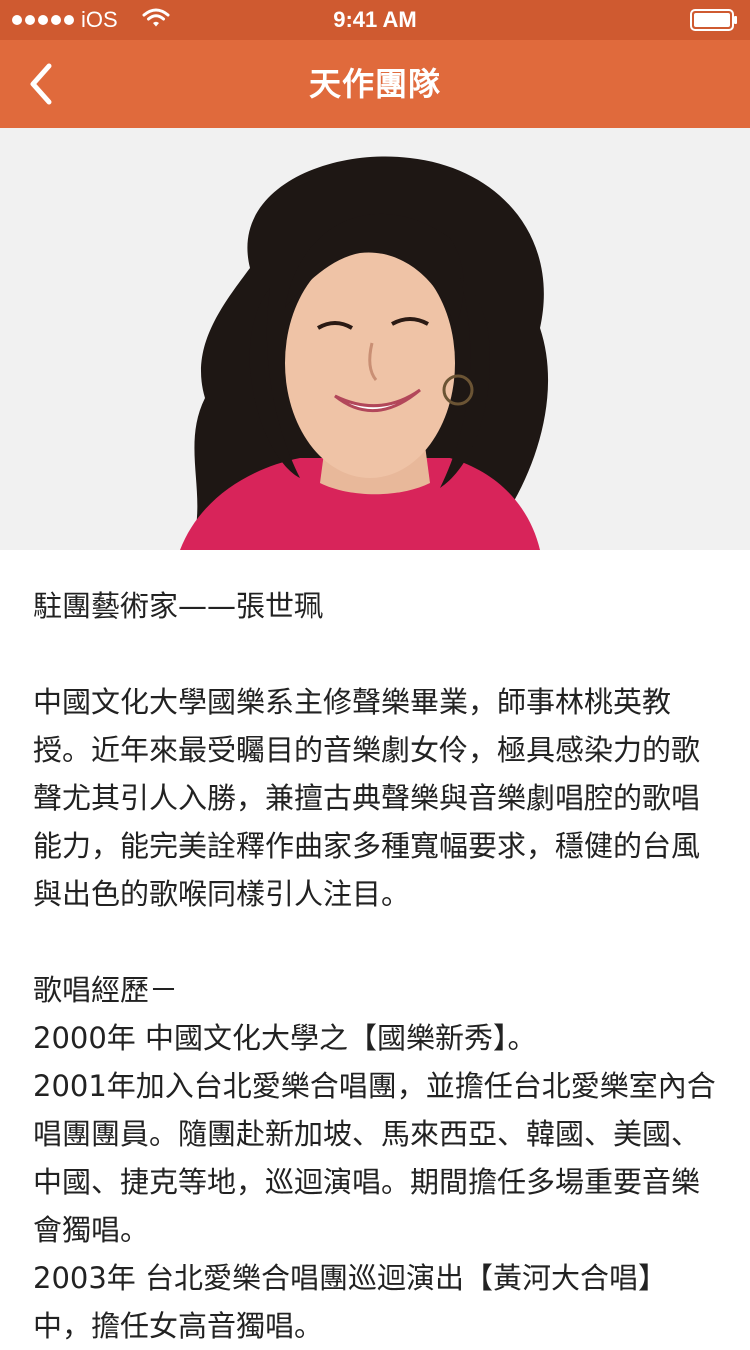 The height and width of the screenshot is (1350, 750). What do you see at coordinates (714, 20) in the screenshot?
I see `battery-icon` at bounding box center [714, 20].